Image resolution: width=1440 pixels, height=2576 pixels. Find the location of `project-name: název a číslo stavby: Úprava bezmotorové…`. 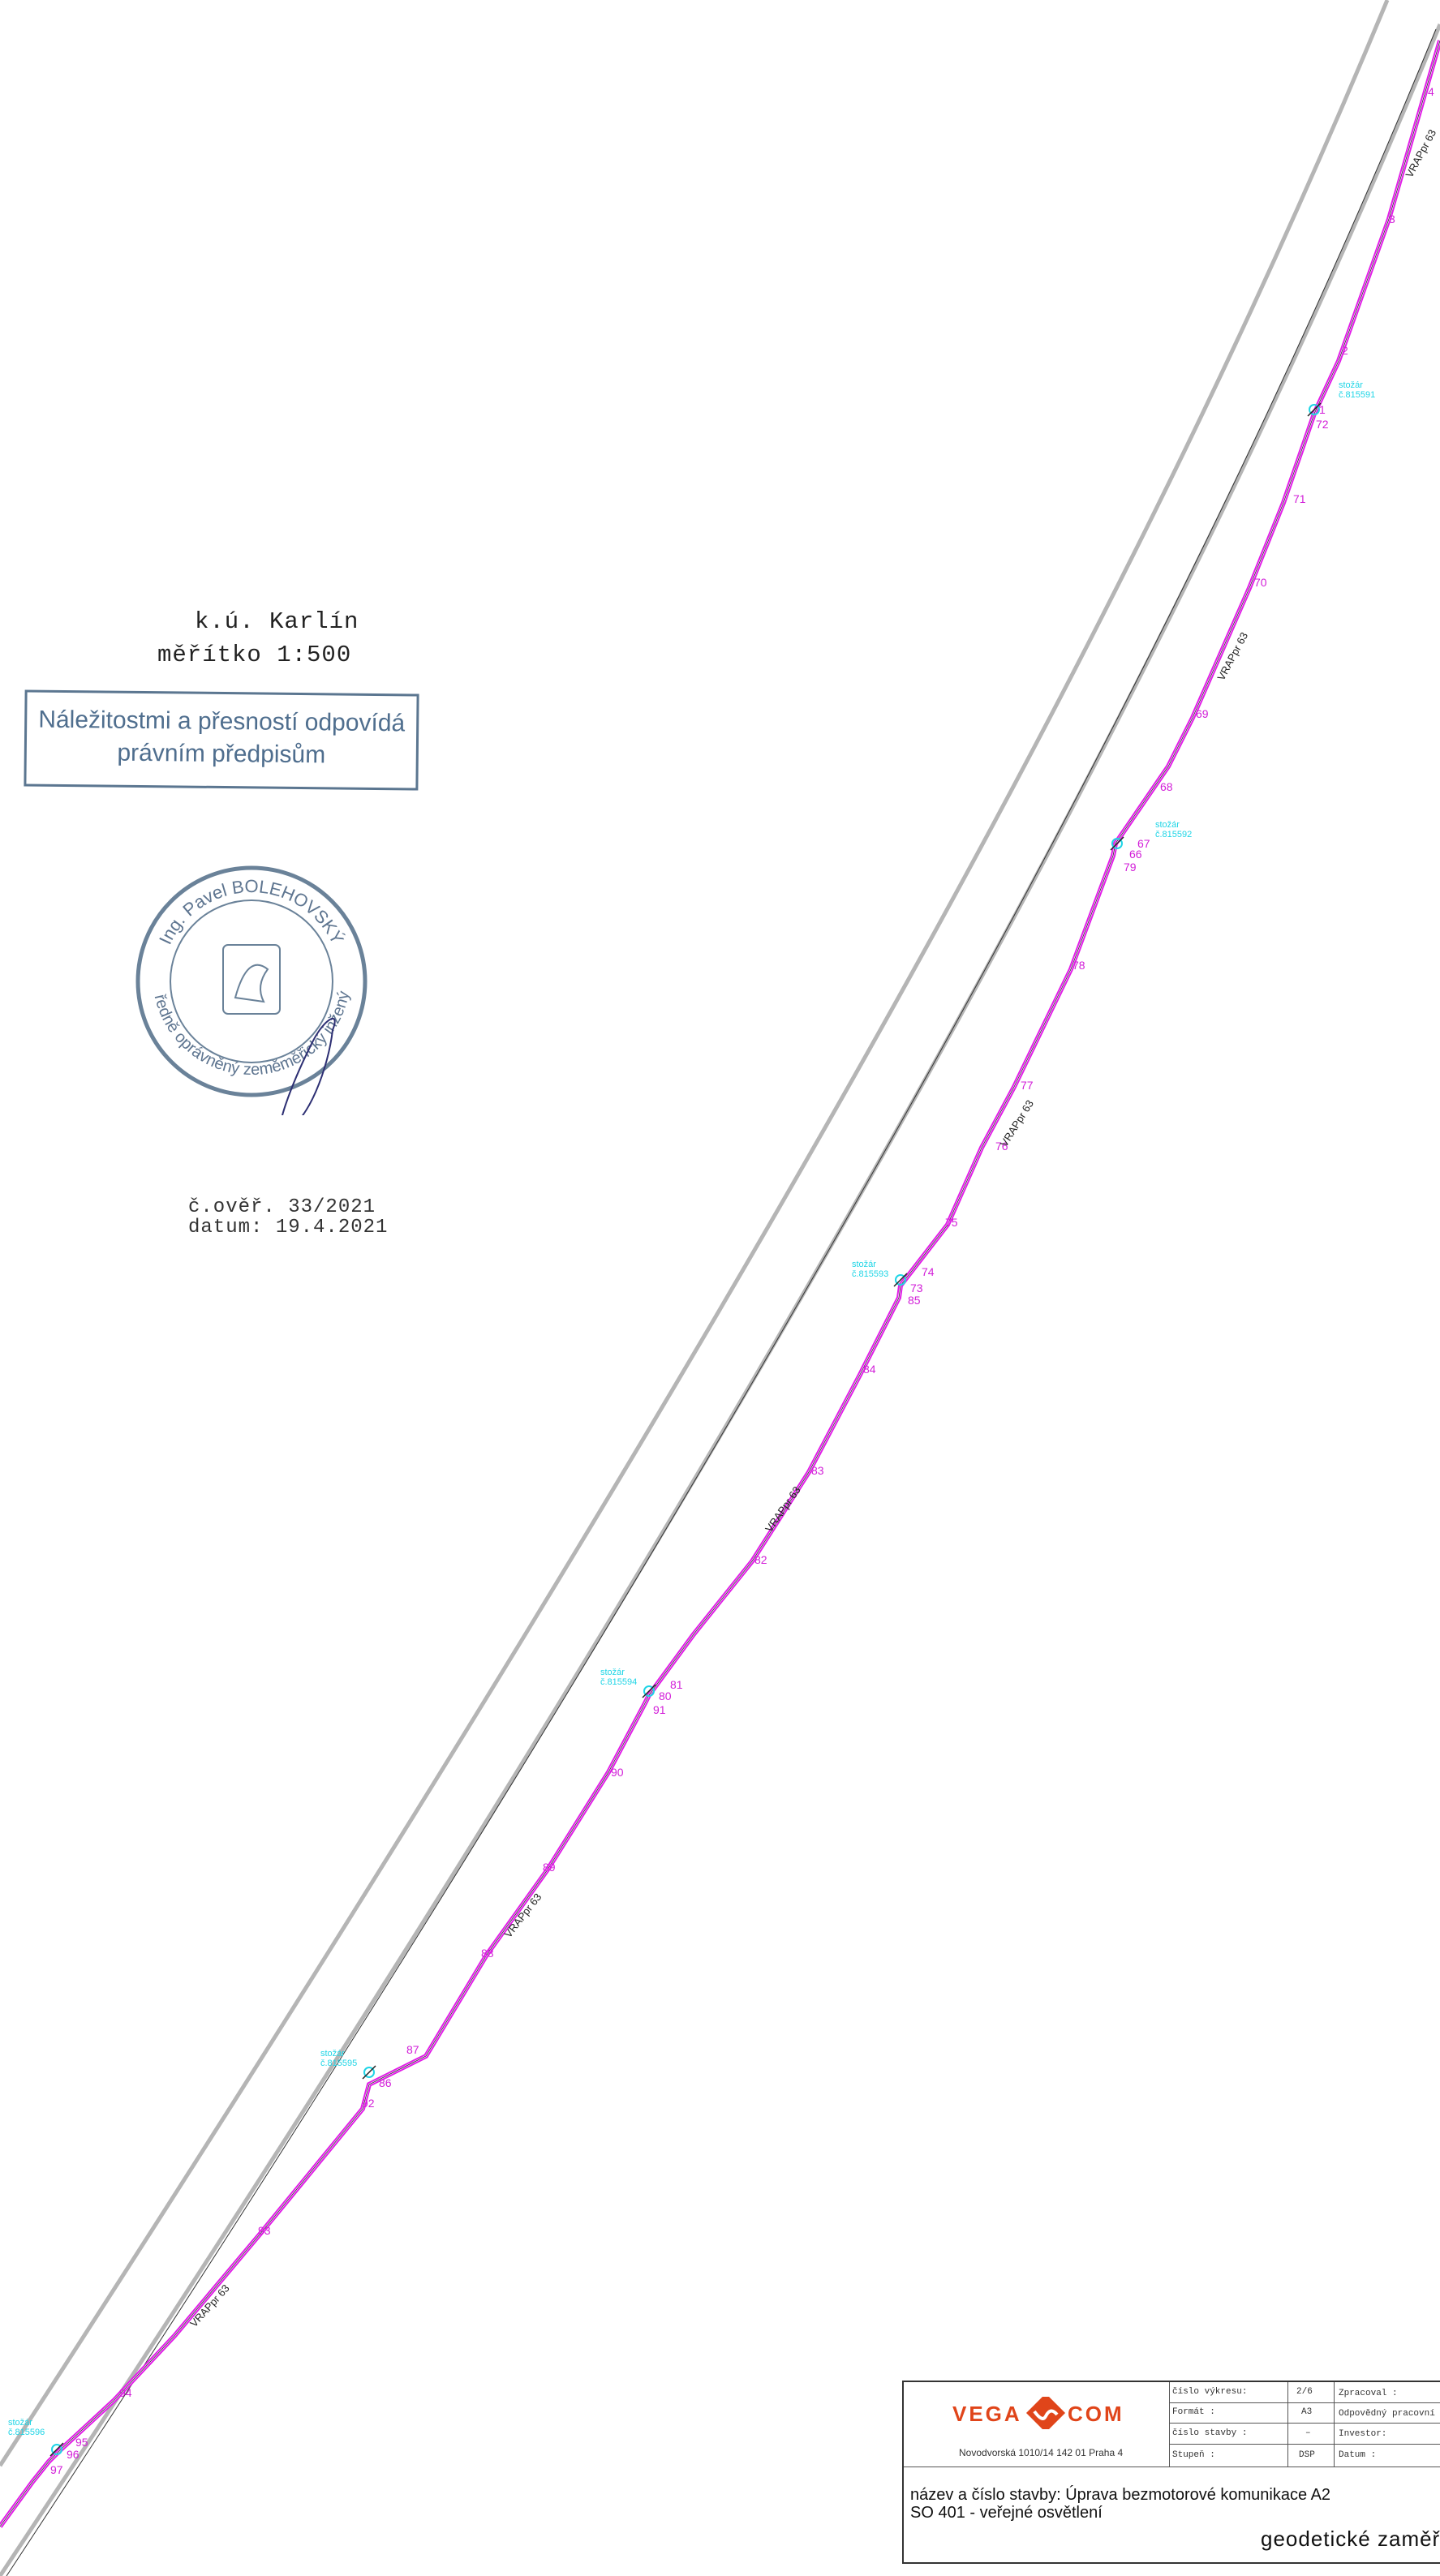

project-name: název a číslo stavby: Úprava bezmotorové… is located at coordinates (1120, 2495).